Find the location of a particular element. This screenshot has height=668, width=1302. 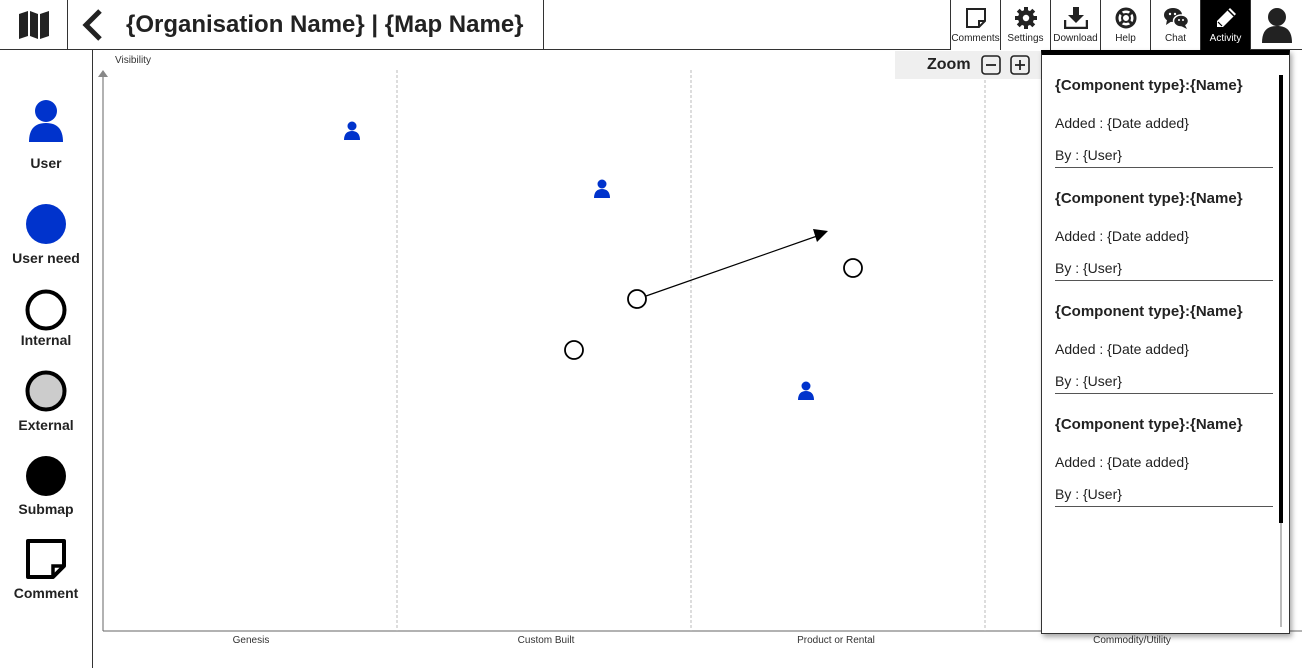

help-button: Help is located at coordinates (1125, 25).